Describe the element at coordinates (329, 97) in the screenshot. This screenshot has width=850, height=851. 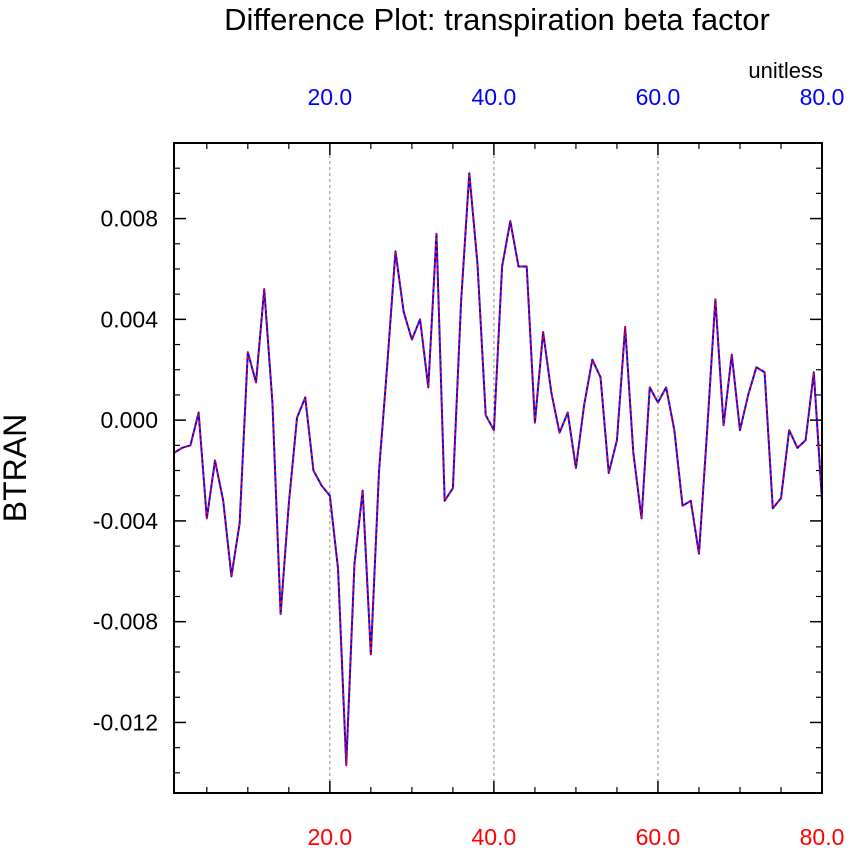
I see `x-tick-label-top-0: 20.0` at that location.